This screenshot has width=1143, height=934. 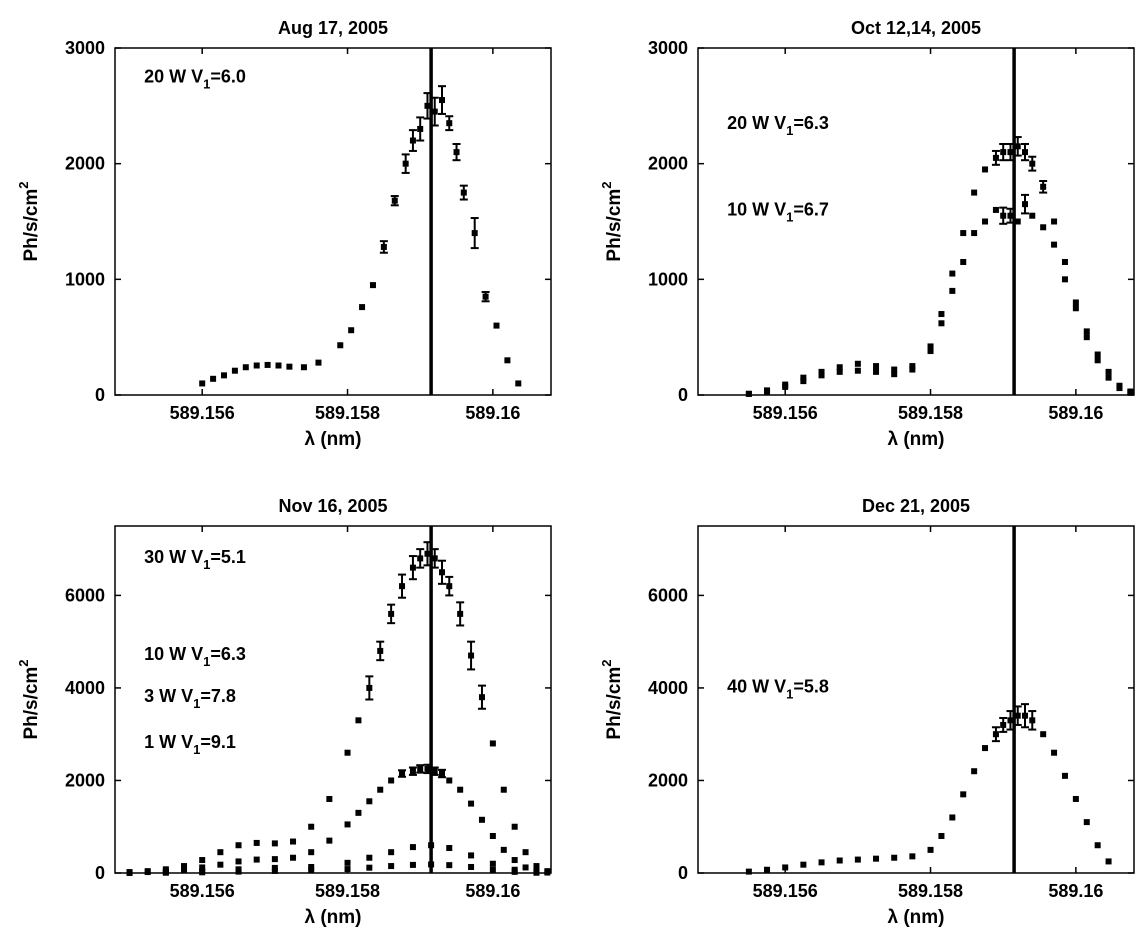 I want to click on plot-2-annotation-value: =6.7, so click(x=811, y=210).